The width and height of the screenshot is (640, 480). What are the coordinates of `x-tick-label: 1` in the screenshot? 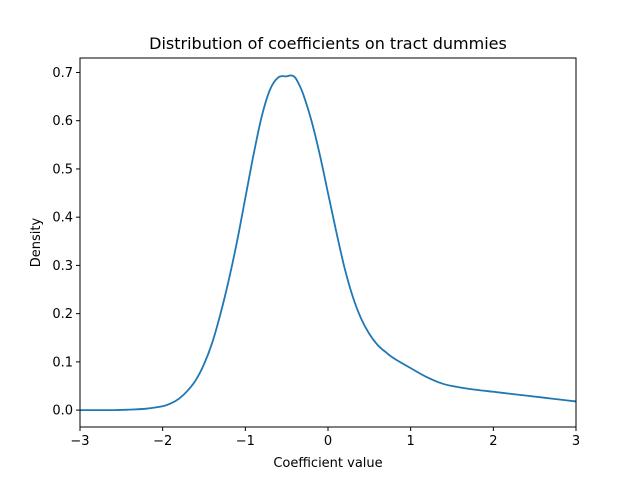 It's located at (411, 441).